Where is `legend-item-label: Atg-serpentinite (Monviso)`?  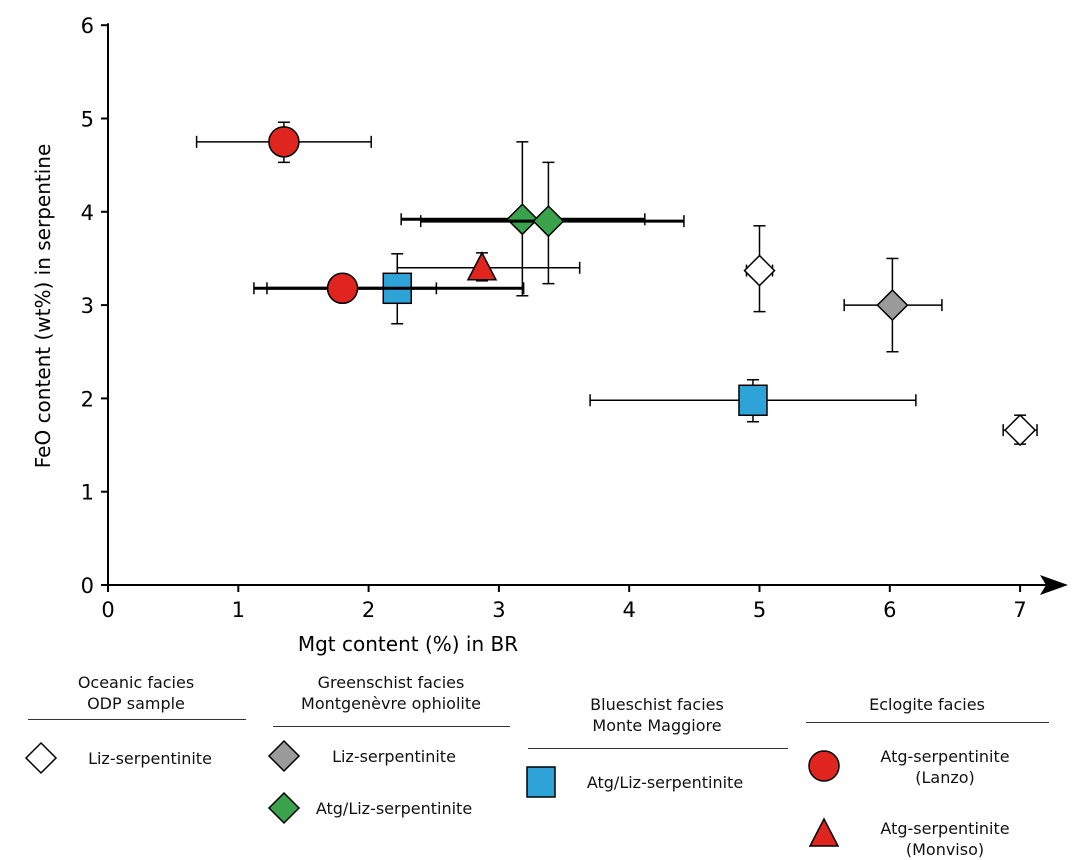 legend-item-label: Atg-serpentinite (Monviso) is located at coordinates (945, 839).